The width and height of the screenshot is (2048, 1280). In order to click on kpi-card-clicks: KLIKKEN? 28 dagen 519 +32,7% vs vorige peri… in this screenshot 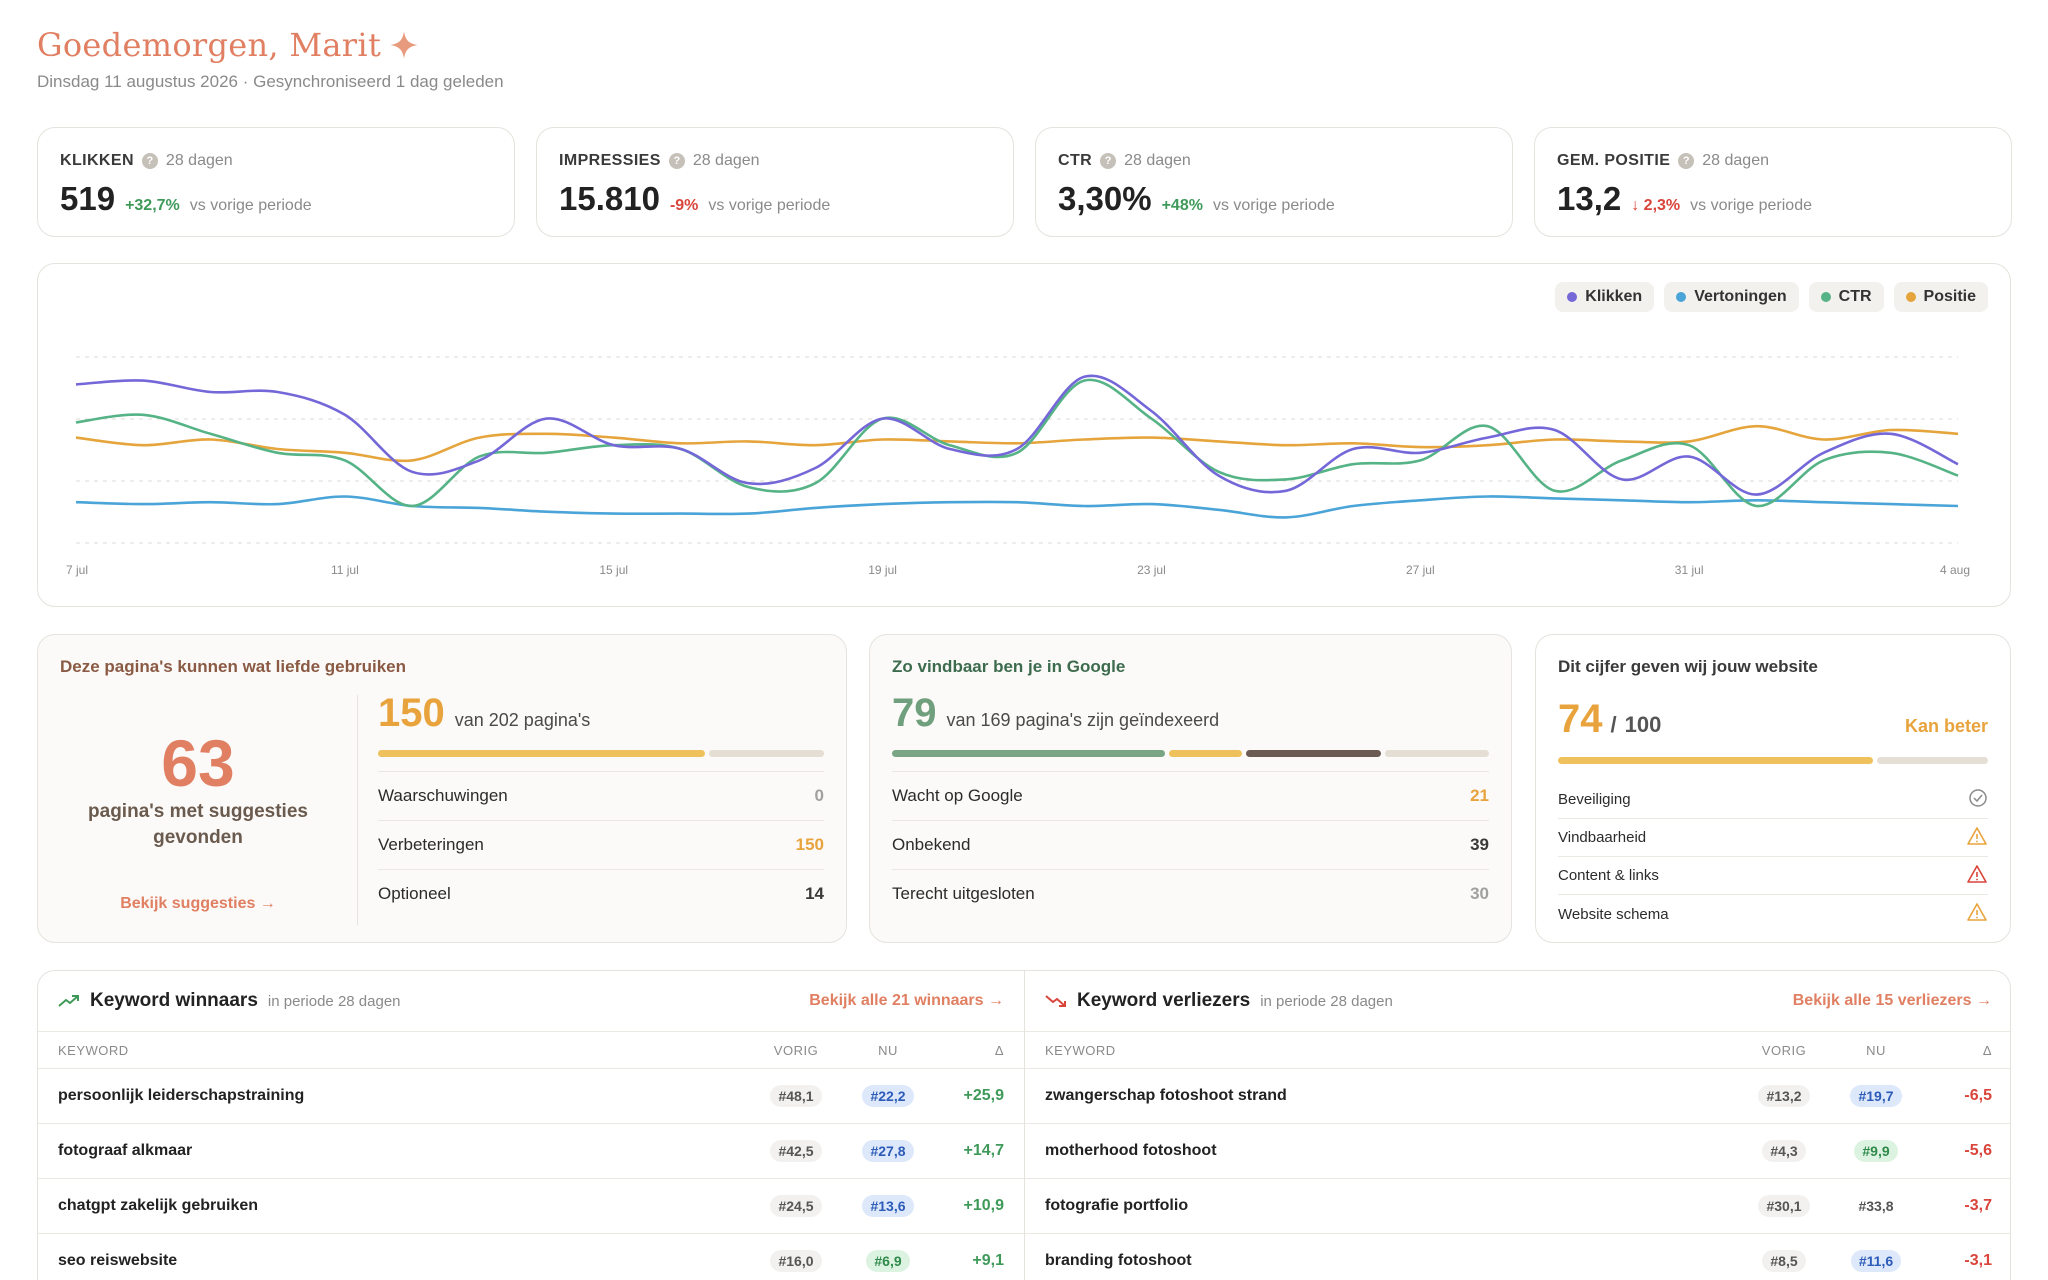, I will do `click(276, 182)`.